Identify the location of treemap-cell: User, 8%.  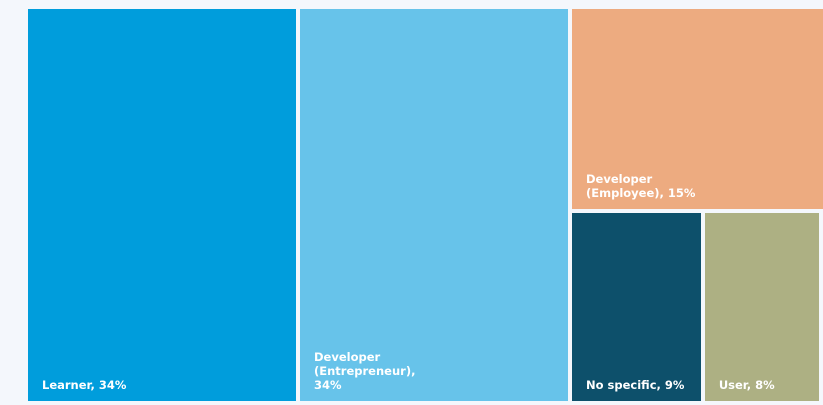
(761, 307).